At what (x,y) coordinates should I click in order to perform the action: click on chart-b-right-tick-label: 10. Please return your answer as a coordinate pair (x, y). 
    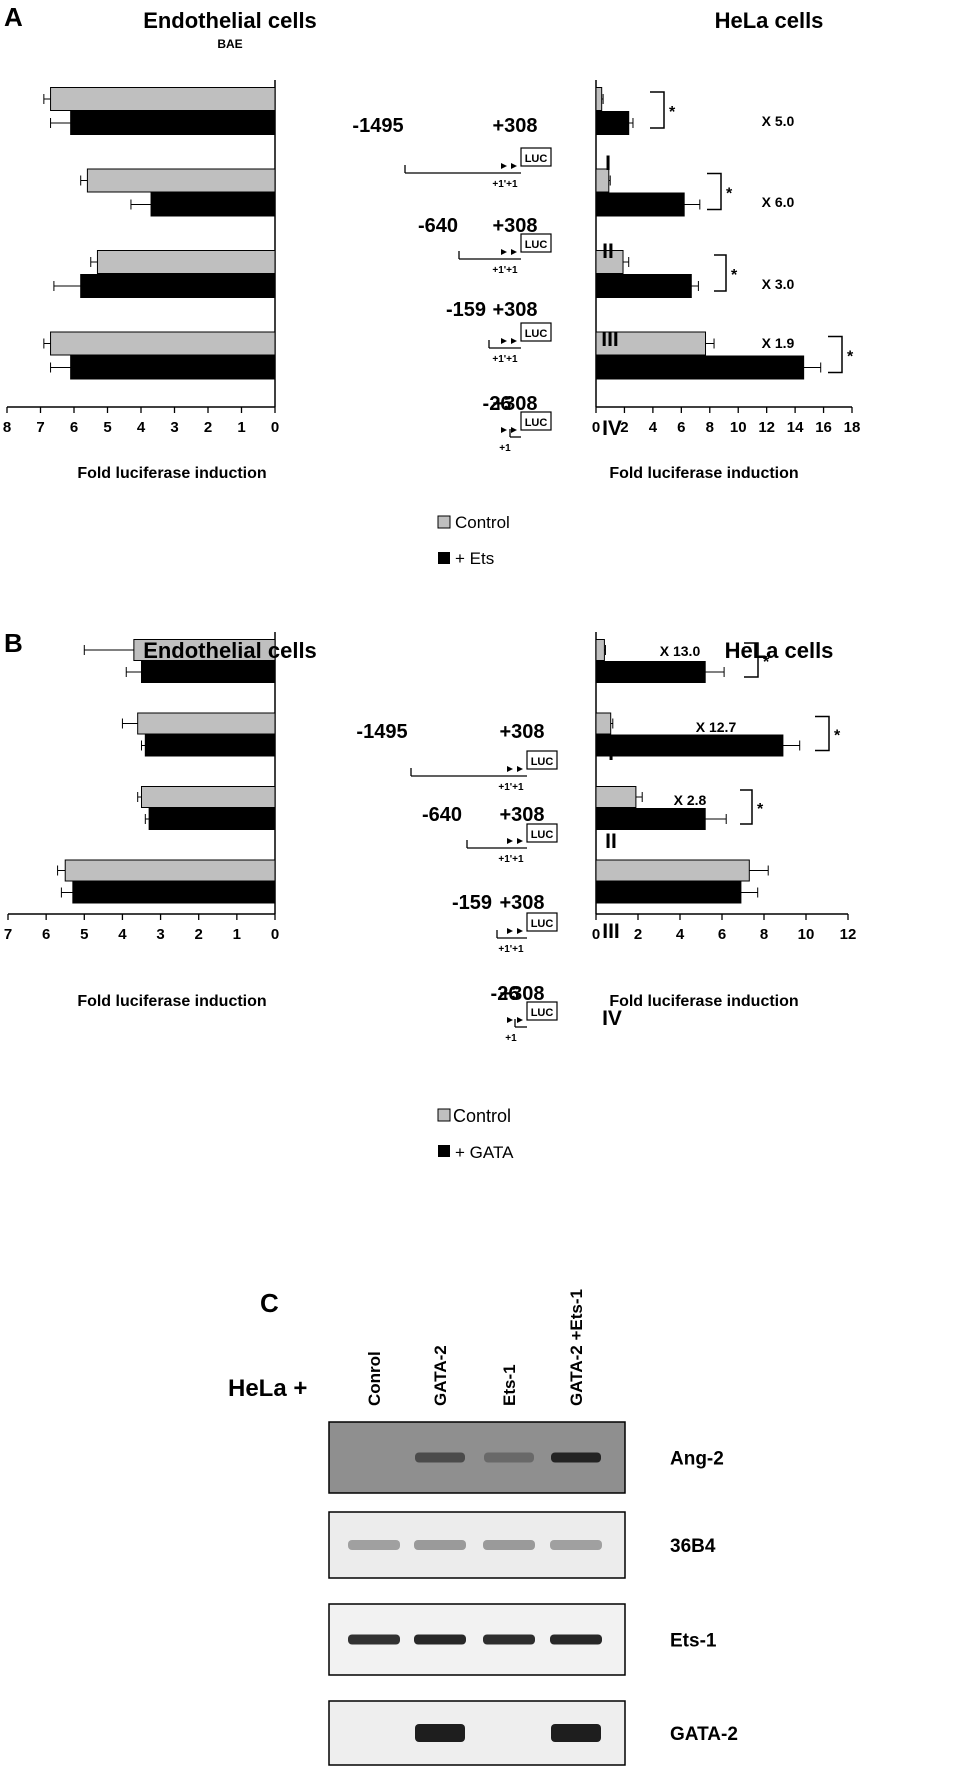
    Looking at the image, I should click on (806, 934).